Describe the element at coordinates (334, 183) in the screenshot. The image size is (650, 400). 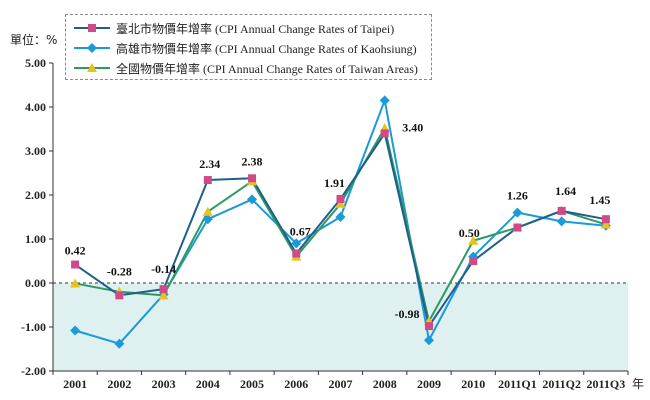
I see `data-label: 1.91` at that location.